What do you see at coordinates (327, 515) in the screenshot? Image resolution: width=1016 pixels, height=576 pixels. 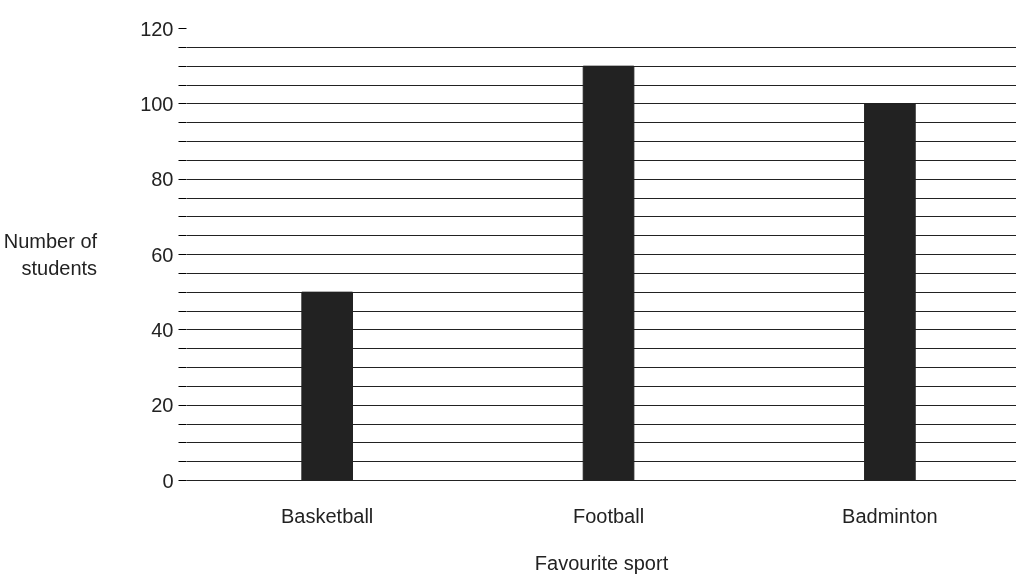 I see `x-tick-label: Basketball` at bounding box center [327, 515].